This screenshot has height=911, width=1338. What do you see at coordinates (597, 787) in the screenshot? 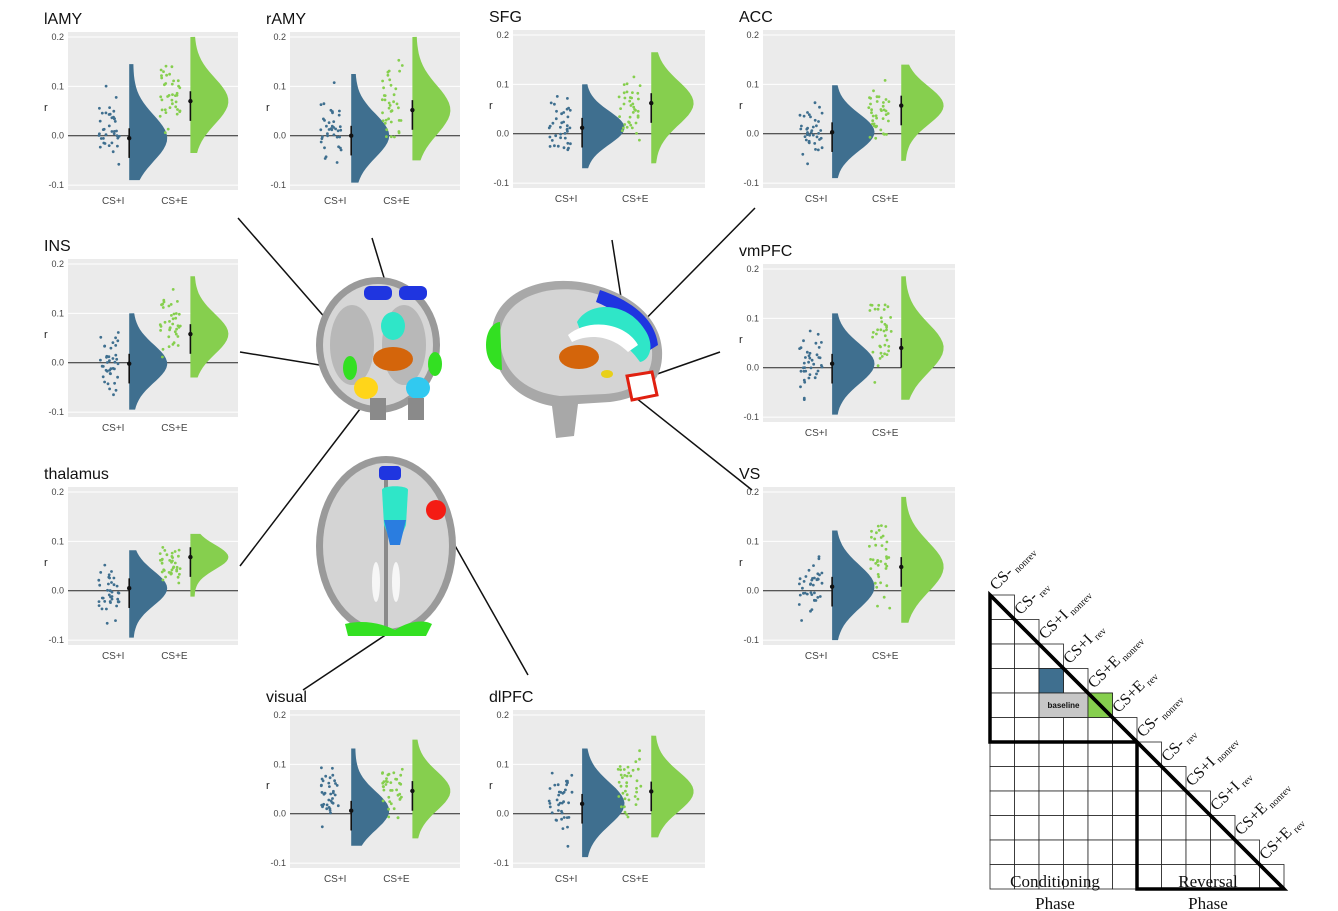
I see `chart-panel-dlpfc: dlPFC -0.1 0.0 0.1 0.2 r CS+I CS+E` at bounding box center [597, 787].